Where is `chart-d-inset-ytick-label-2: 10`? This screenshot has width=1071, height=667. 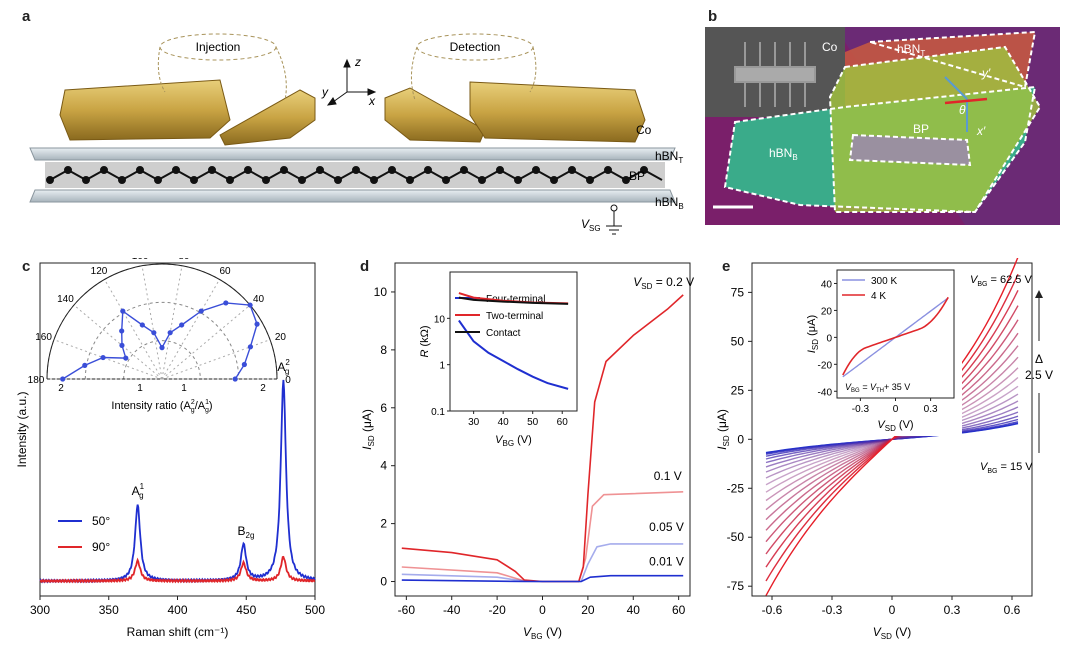 chart-d-inset-ytick-label-2: 10 is located at coordinates (440, 319).